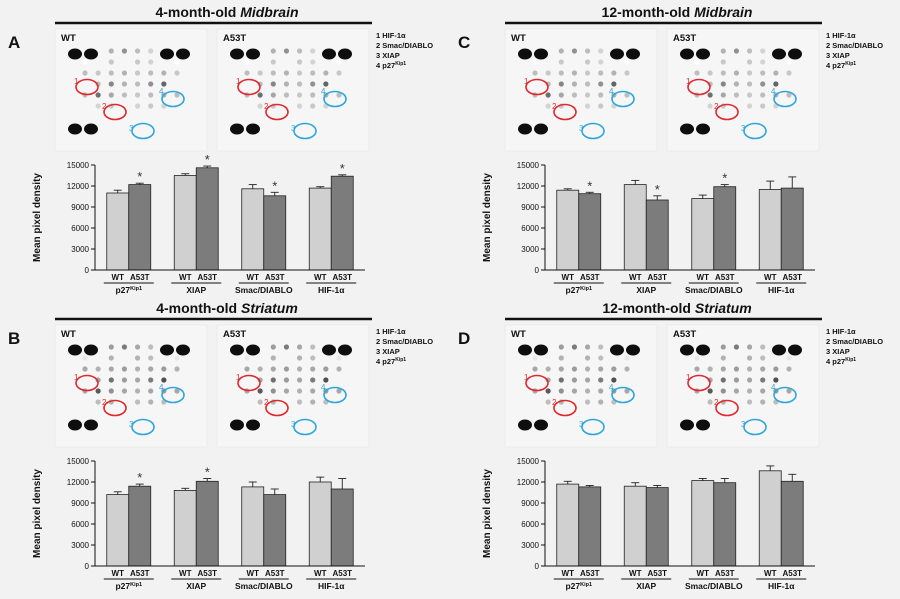 The height and width of the screenshot is (599, 900). Describe the element at coordinates (586, 585) in the screenshot. I see `category-superscript: Kip1` at that location.